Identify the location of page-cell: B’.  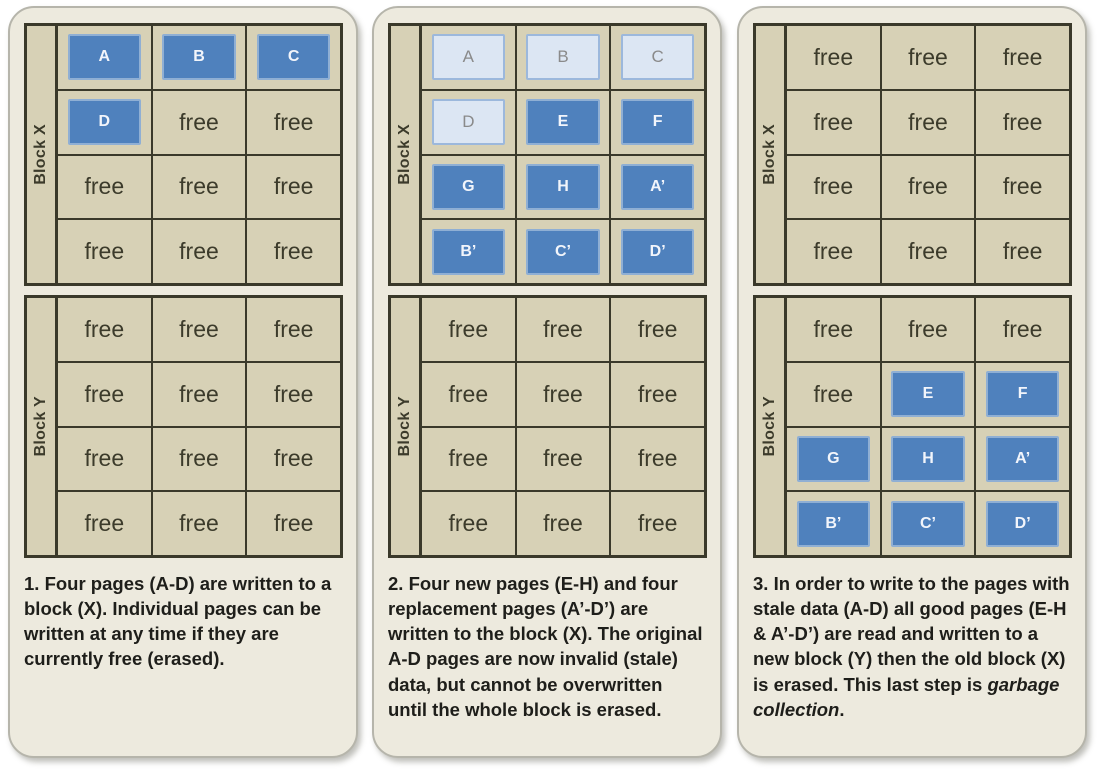
(833, 523).